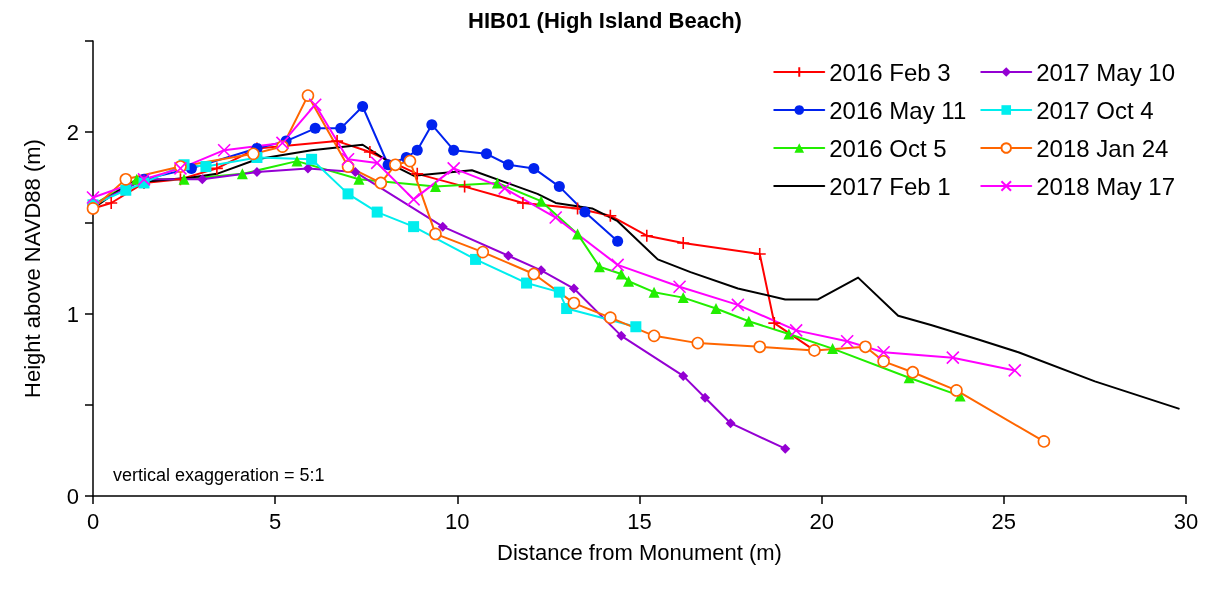 Image resolution: width=1210 pixels, height=604 pixels. What do you see at coordinates (888, 148) in the screenshot?
I see `legend-label: 2016 Oct 5` at bounding box center [888, 148].